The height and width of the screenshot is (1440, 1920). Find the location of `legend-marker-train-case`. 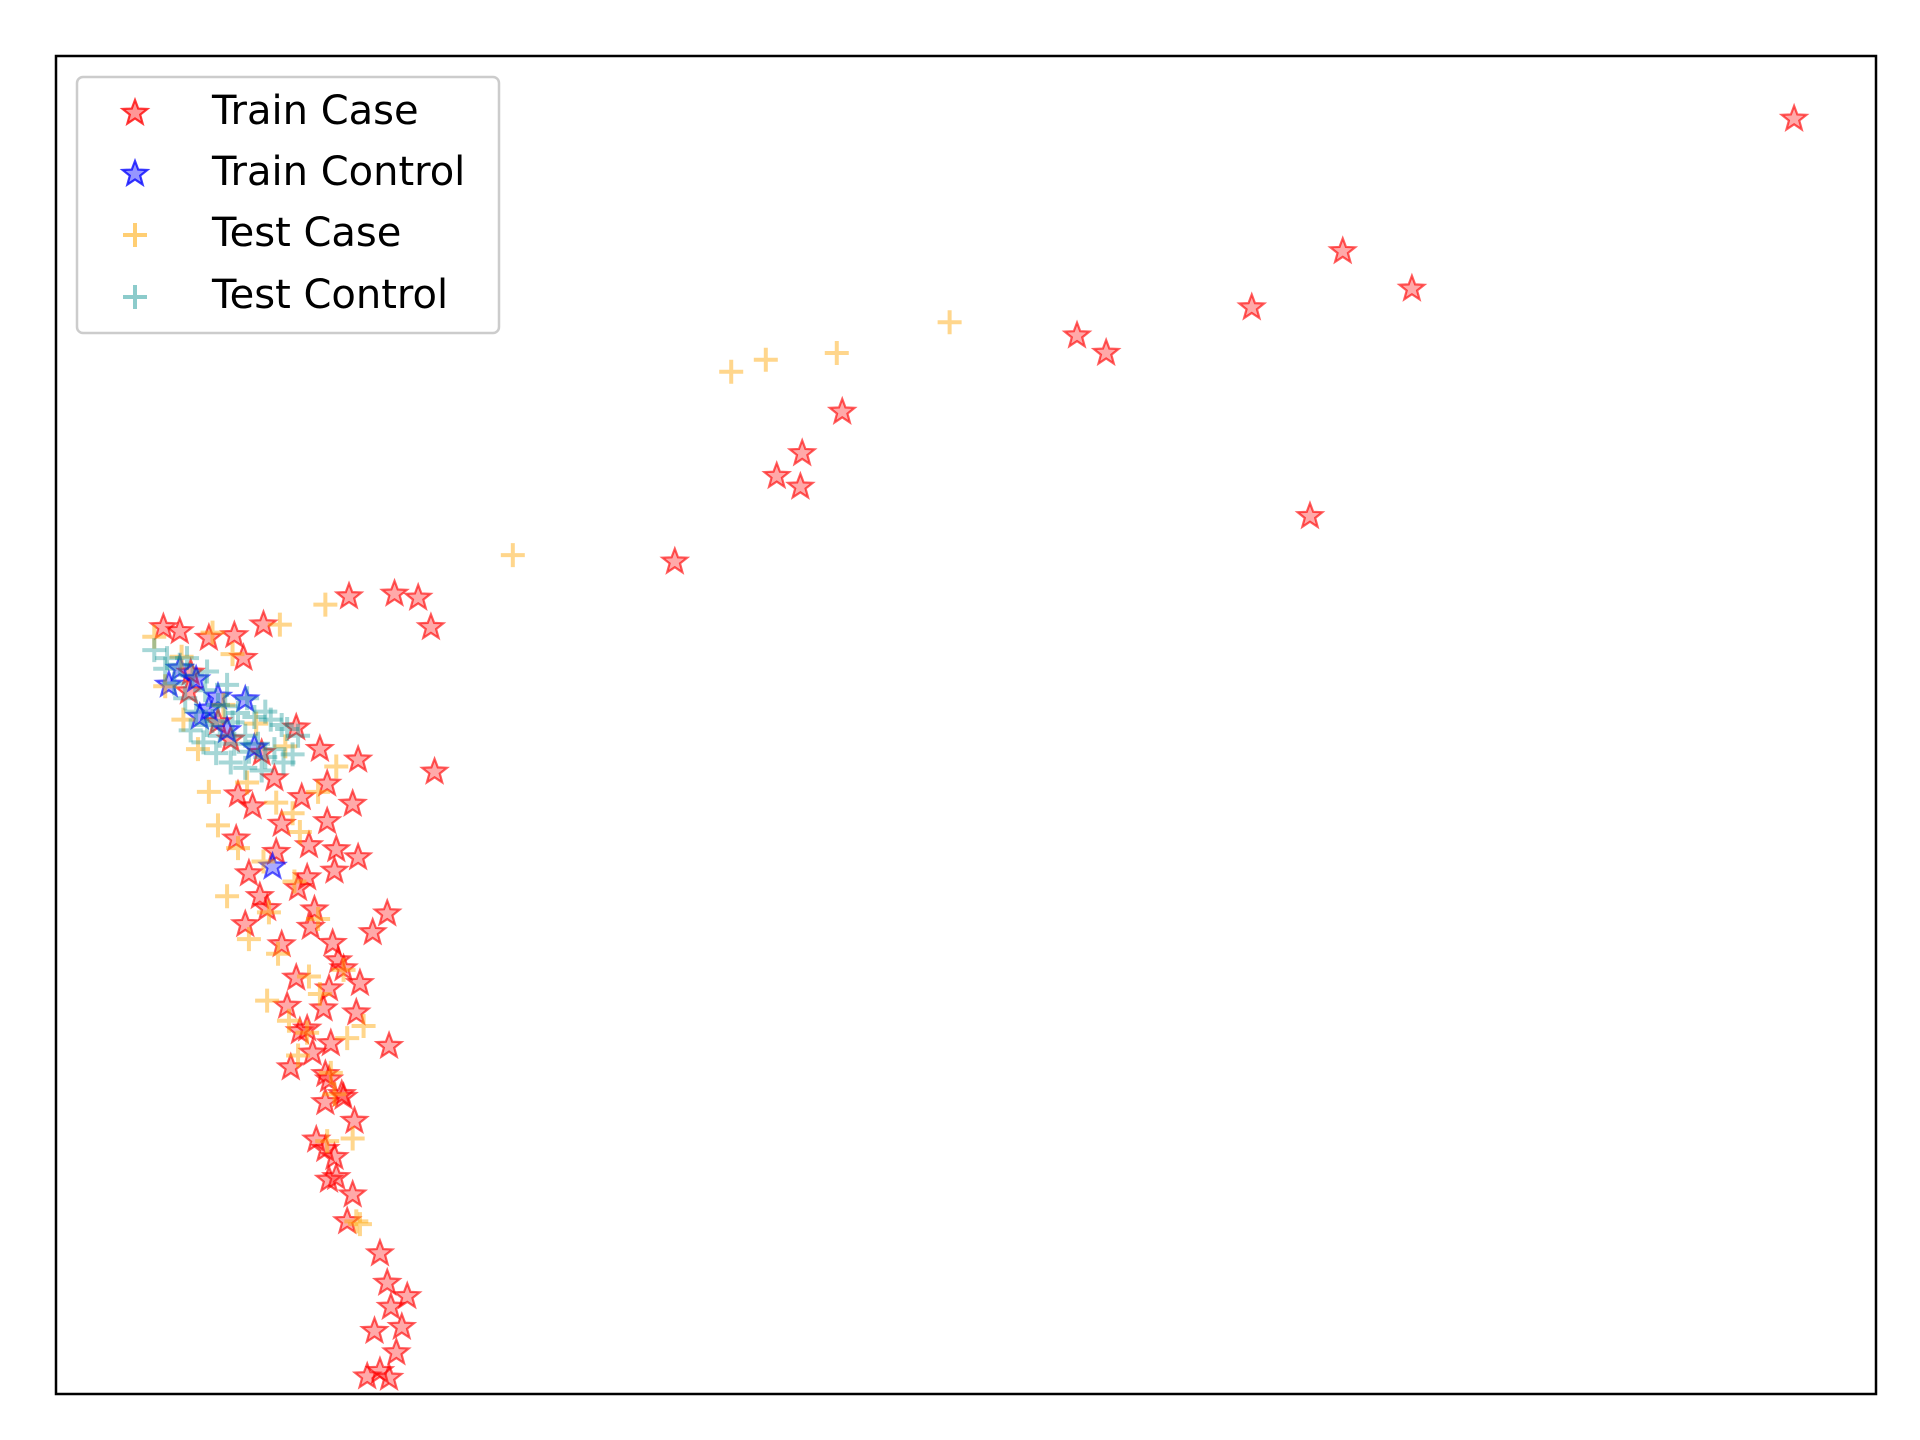

legend-marker-train-case is located at coordinates (135, 111).